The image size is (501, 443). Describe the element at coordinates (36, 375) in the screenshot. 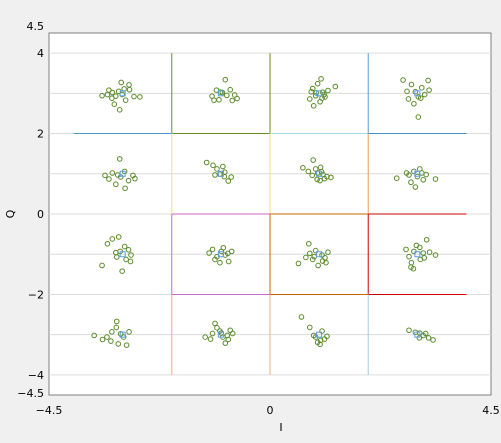

I see `y-tick-label: −4` at that location.